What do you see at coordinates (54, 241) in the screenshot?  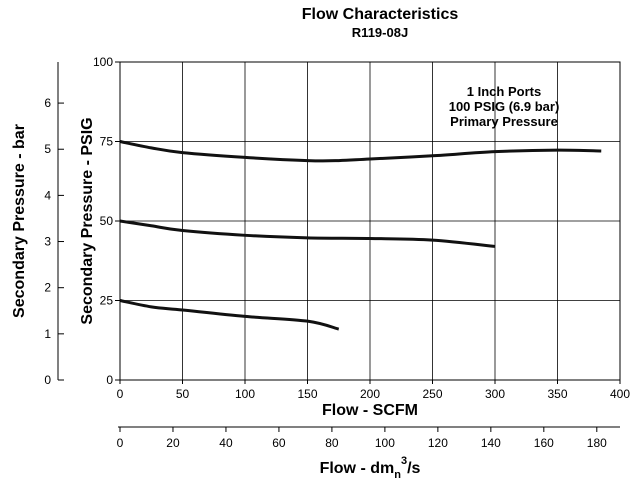 I see `y2-tick-labels: 0 1 2 3 4 5 6` at bounding box center [54, 241].